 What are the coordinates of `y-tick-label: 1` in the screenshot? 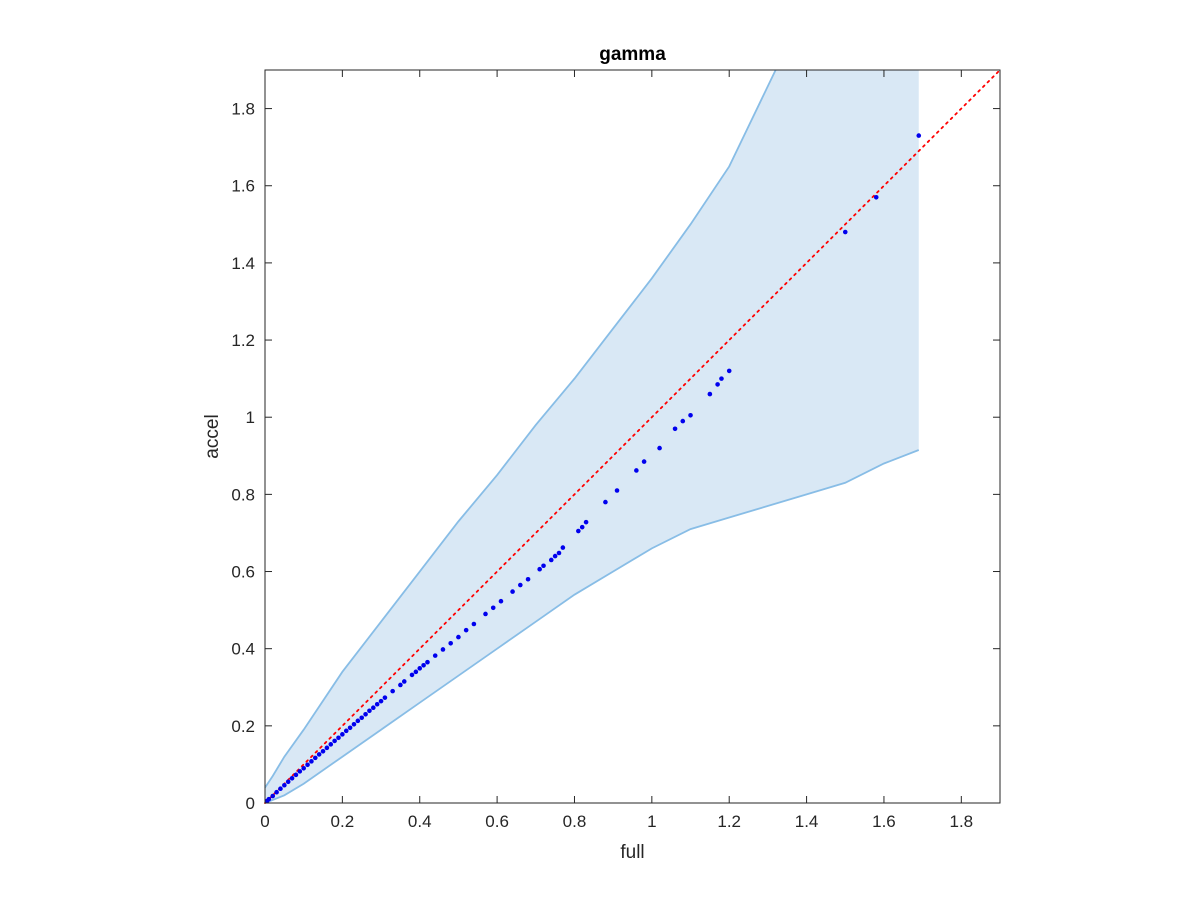 It's located at (250, 417).